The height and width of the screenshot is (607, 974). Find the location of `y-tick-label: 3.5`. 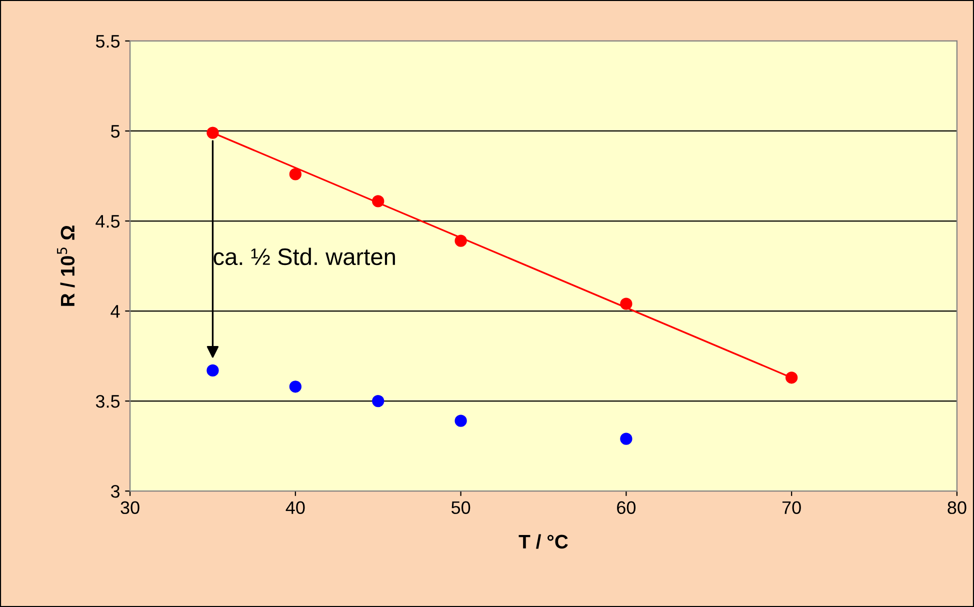

y-tick-label: 3.5 is located at coordinates (108, 401).